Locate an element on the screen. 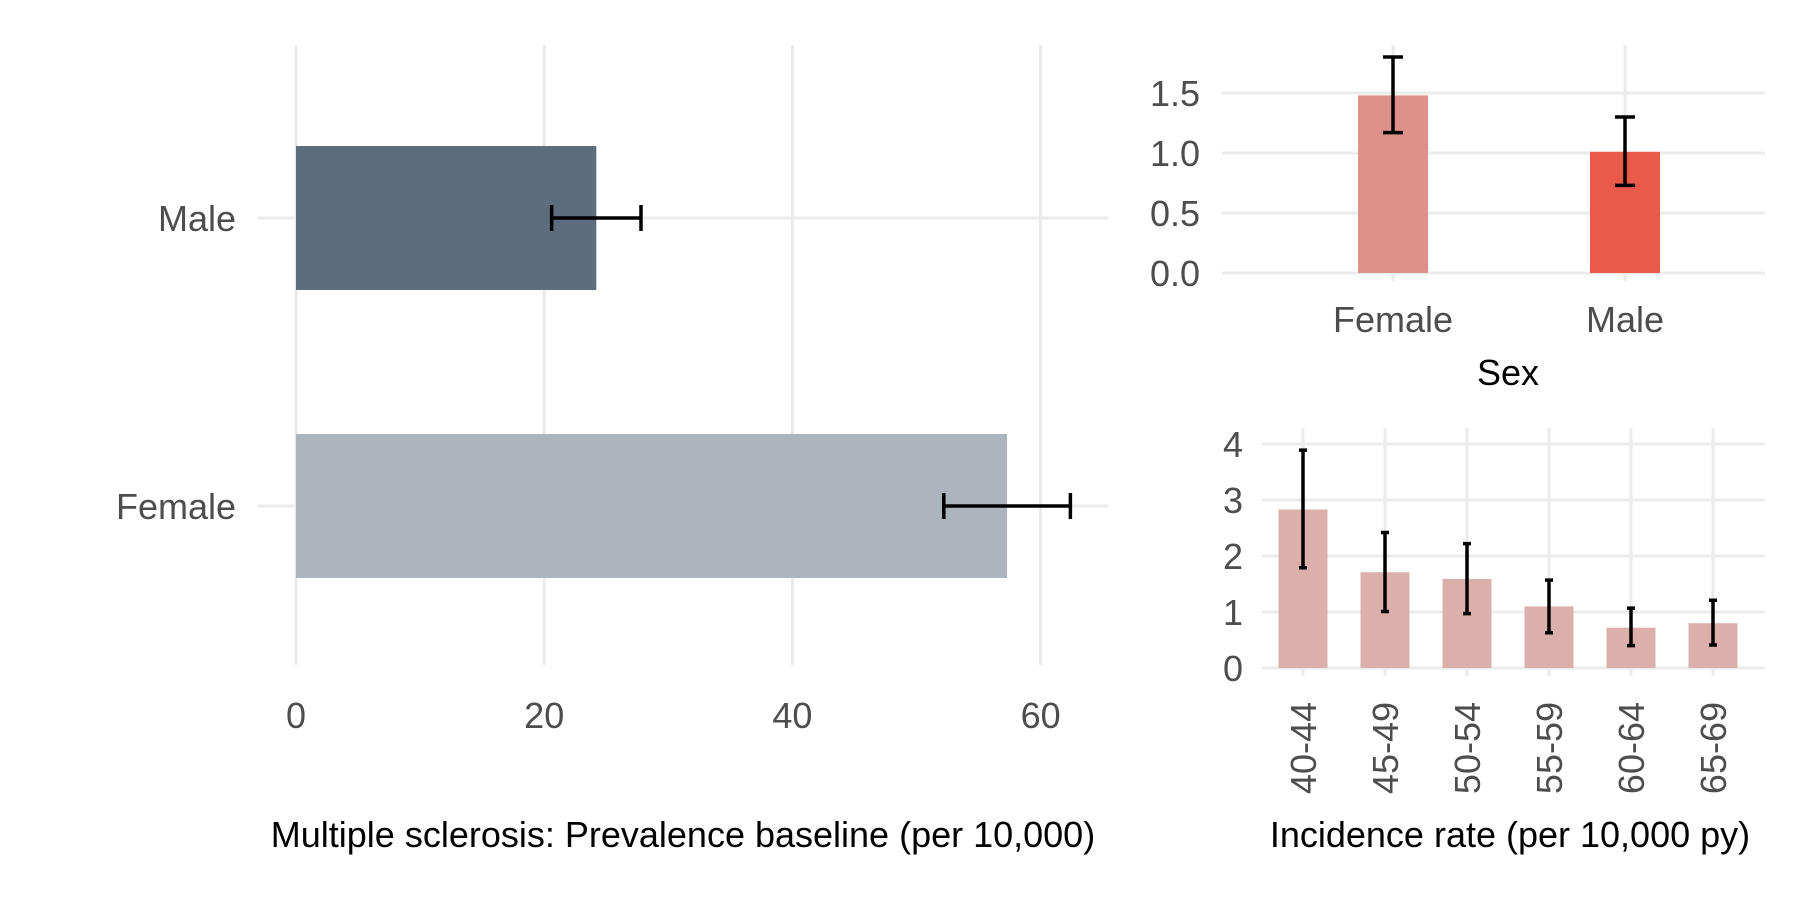 This screenshot has width=1800, height=905. prevalence-ytick-label: Male is located at coordinates (197, 218).